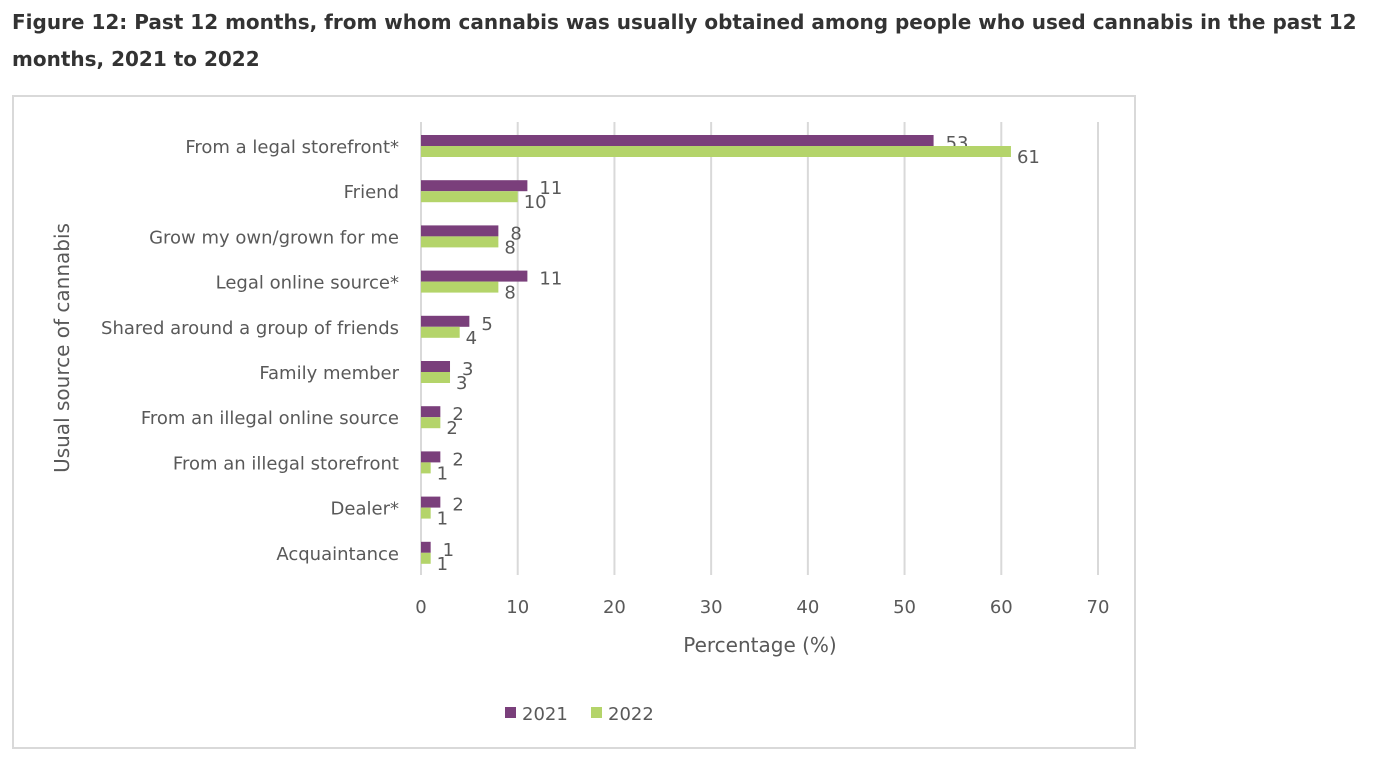 This screenshot has width=1388, height=781. I want to click on y-category-label: Legal online source*, so click(307, 283).